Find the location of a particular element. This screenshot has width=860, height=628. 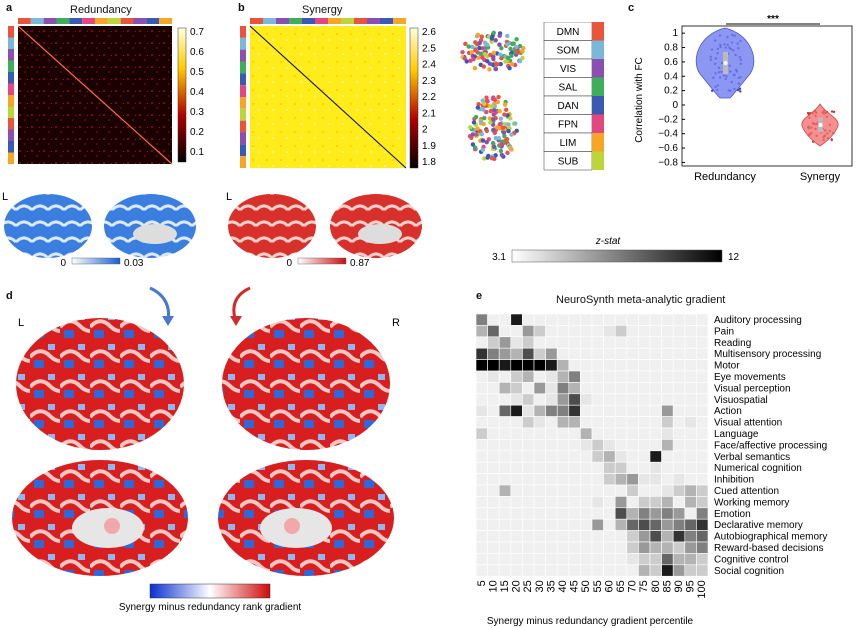

neurosynth-term-label: Eye movements is located at coordinates (750, 377).